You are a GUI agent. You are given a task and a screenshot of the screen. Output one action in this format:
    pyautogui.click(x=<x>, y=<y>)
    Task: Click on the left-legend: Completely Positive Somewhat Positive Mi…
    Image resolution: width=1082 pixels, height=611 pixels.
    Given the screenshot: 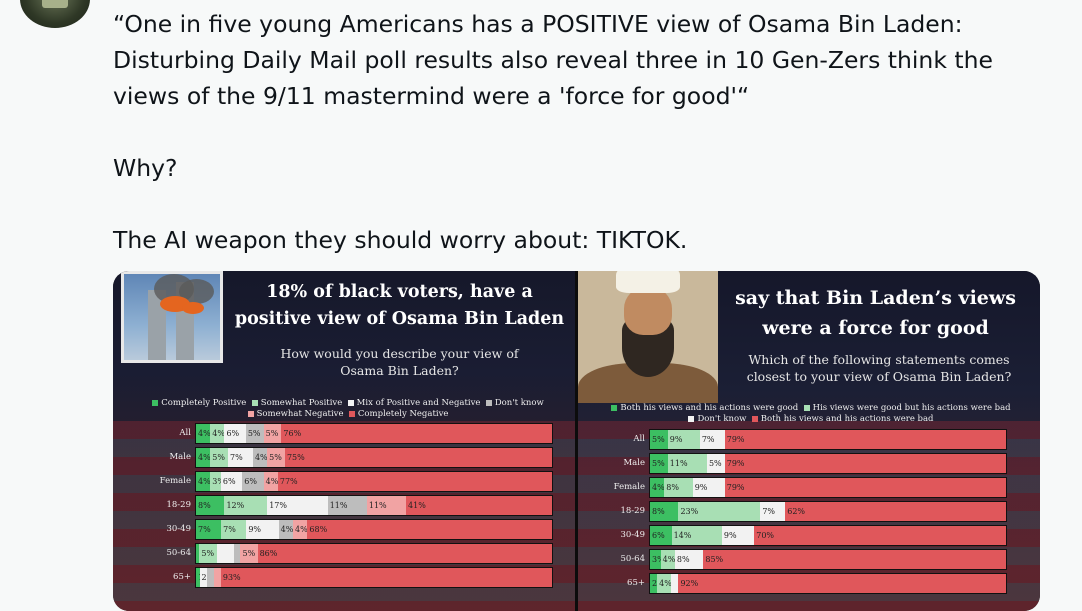 What is the action you would take?
    pyautogui.click(x=348, y=409)
    